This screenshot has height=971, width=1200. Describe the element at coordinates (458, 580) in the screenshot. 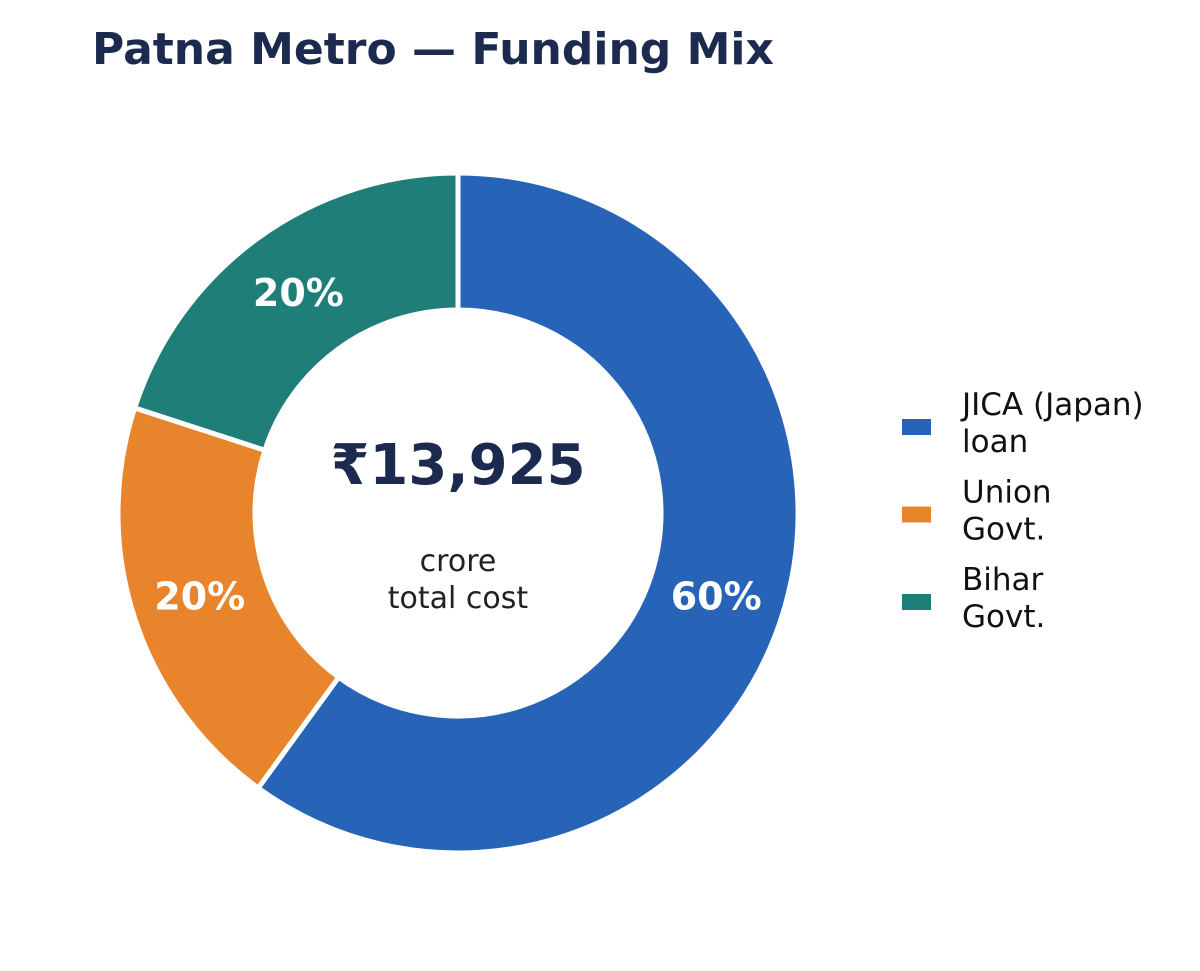

I see `center-sublabel: croretotal cost` at that location.